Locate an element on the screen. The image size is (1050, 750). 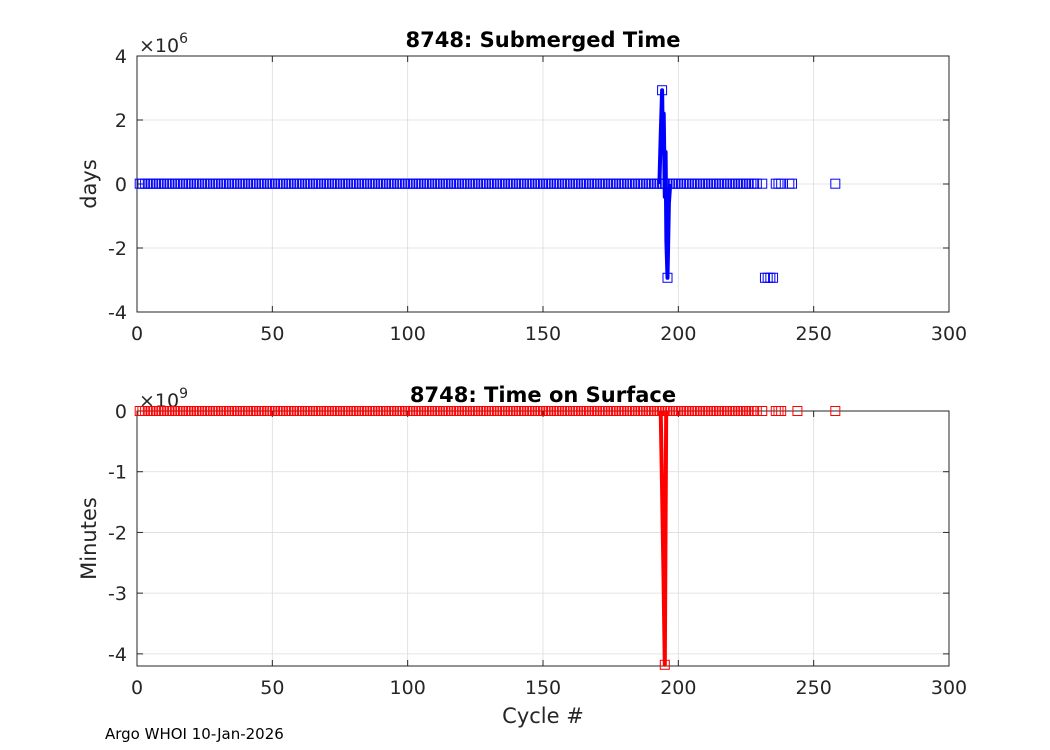
exponent-label: ×10⁶ is located at coordinates (163, 44).